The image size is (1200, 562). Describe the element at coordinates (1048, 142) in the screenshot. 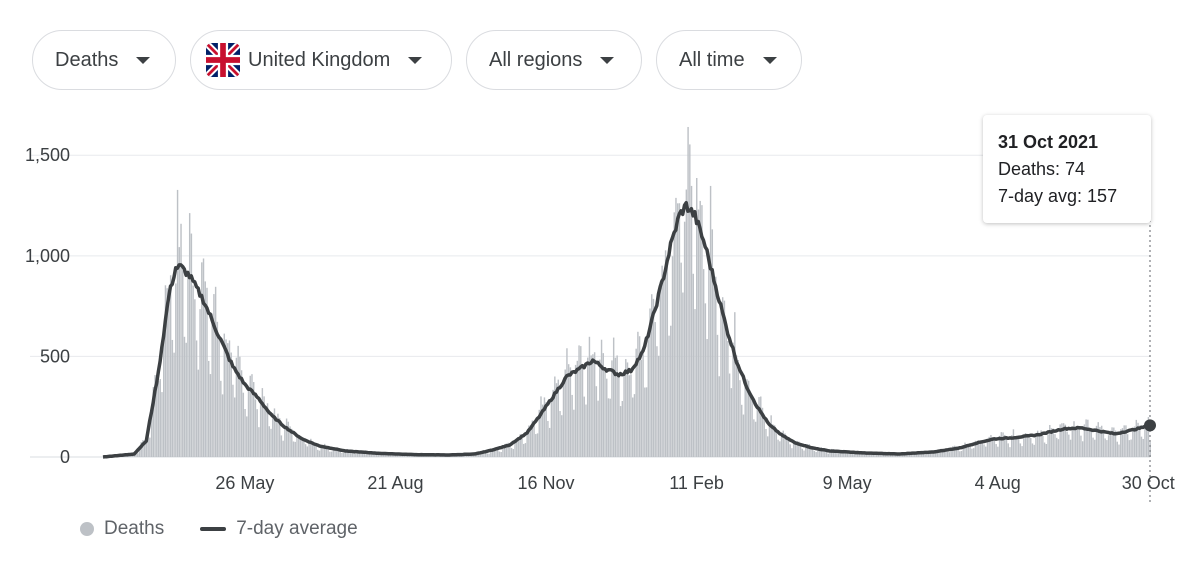

I see `tooltip-date: 31 Oct 2021` at that location.